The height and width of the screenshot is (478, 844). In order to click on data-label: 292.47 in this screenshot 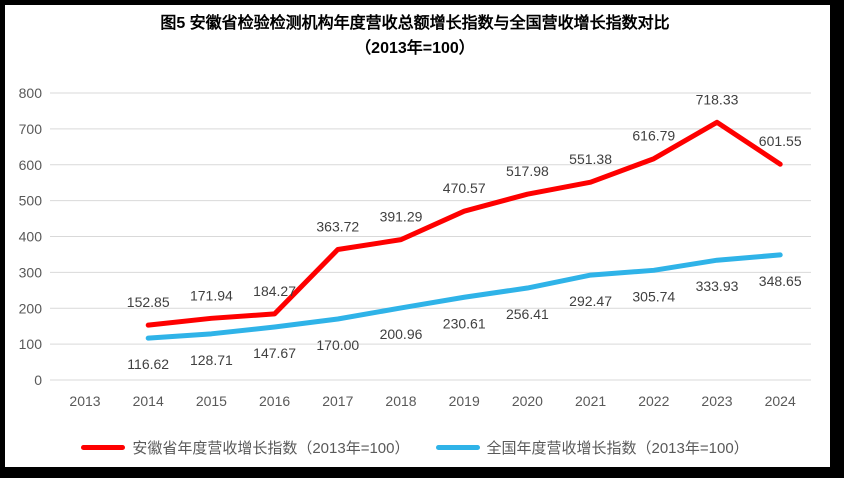, I will do `click(590, 301)`.